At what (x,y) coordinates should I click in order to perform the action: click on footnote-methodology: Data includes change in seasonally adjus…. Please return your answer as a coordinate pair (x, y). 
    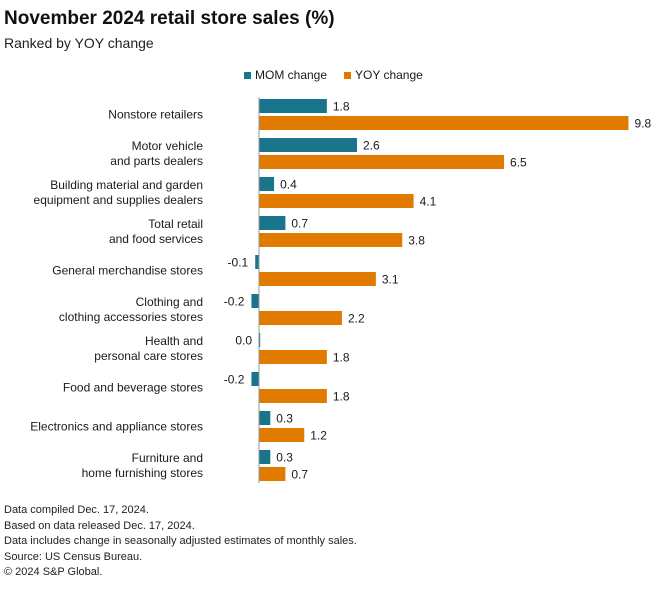
    Looking at the image, I should click on (180, 541).